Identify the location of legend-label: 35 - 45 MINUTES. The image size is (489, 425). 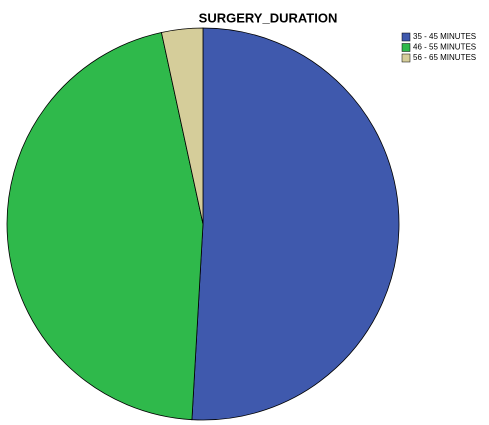
(444, 36).